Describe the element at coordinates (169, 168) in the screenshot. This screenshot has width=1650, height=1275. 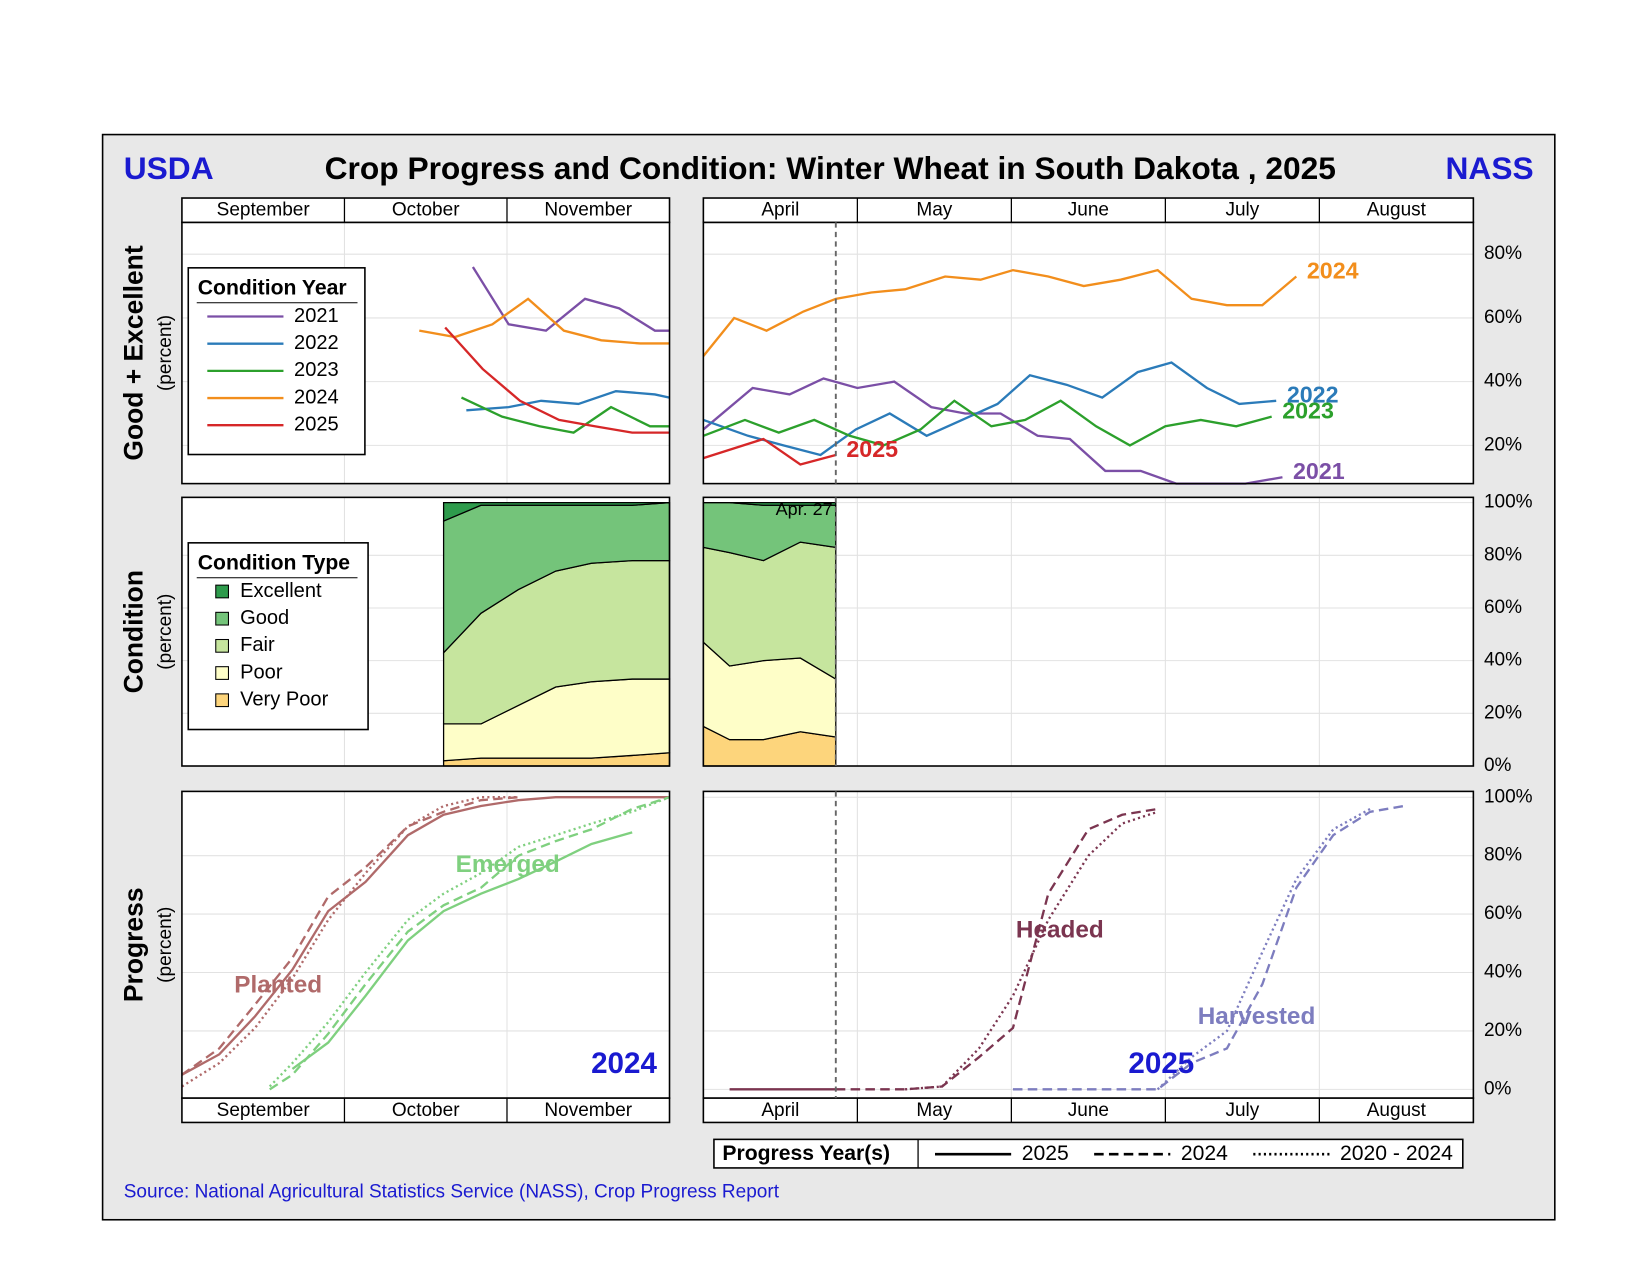
I see `usda-label: USDA` at that location.